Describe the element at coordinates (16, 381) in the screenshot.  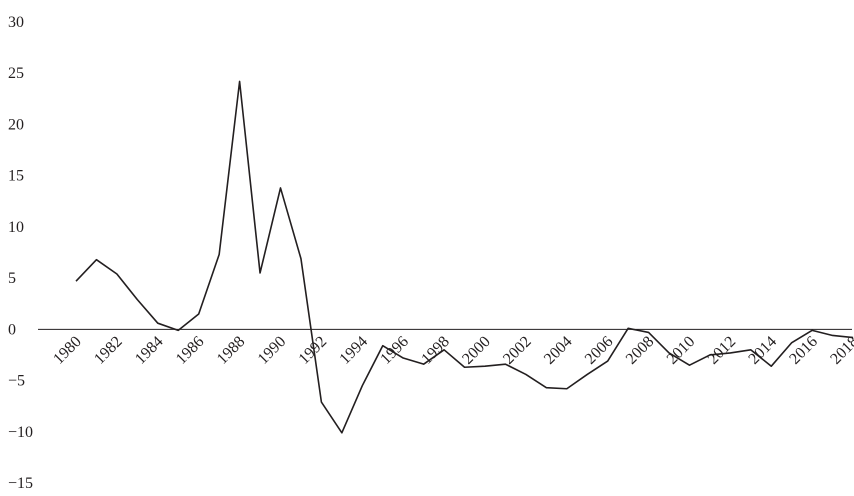
I see `y-tick-label: −5` at that location.